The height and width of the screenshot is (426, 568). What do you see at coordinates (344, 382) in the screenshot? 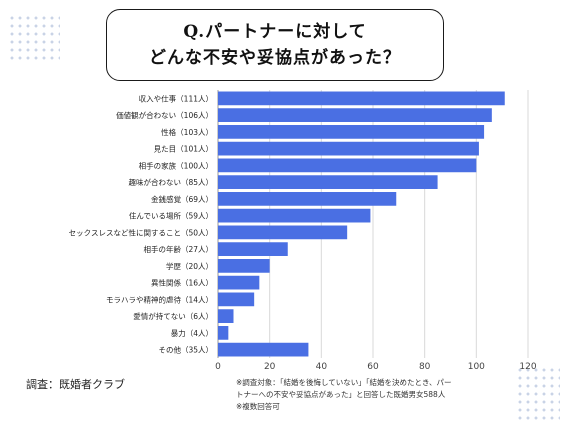
I see `survey-note-line-1: ※調査対象：「結婚を後悔していない」「結婚を決めたとき、パー` at bounding box center [344, 382].